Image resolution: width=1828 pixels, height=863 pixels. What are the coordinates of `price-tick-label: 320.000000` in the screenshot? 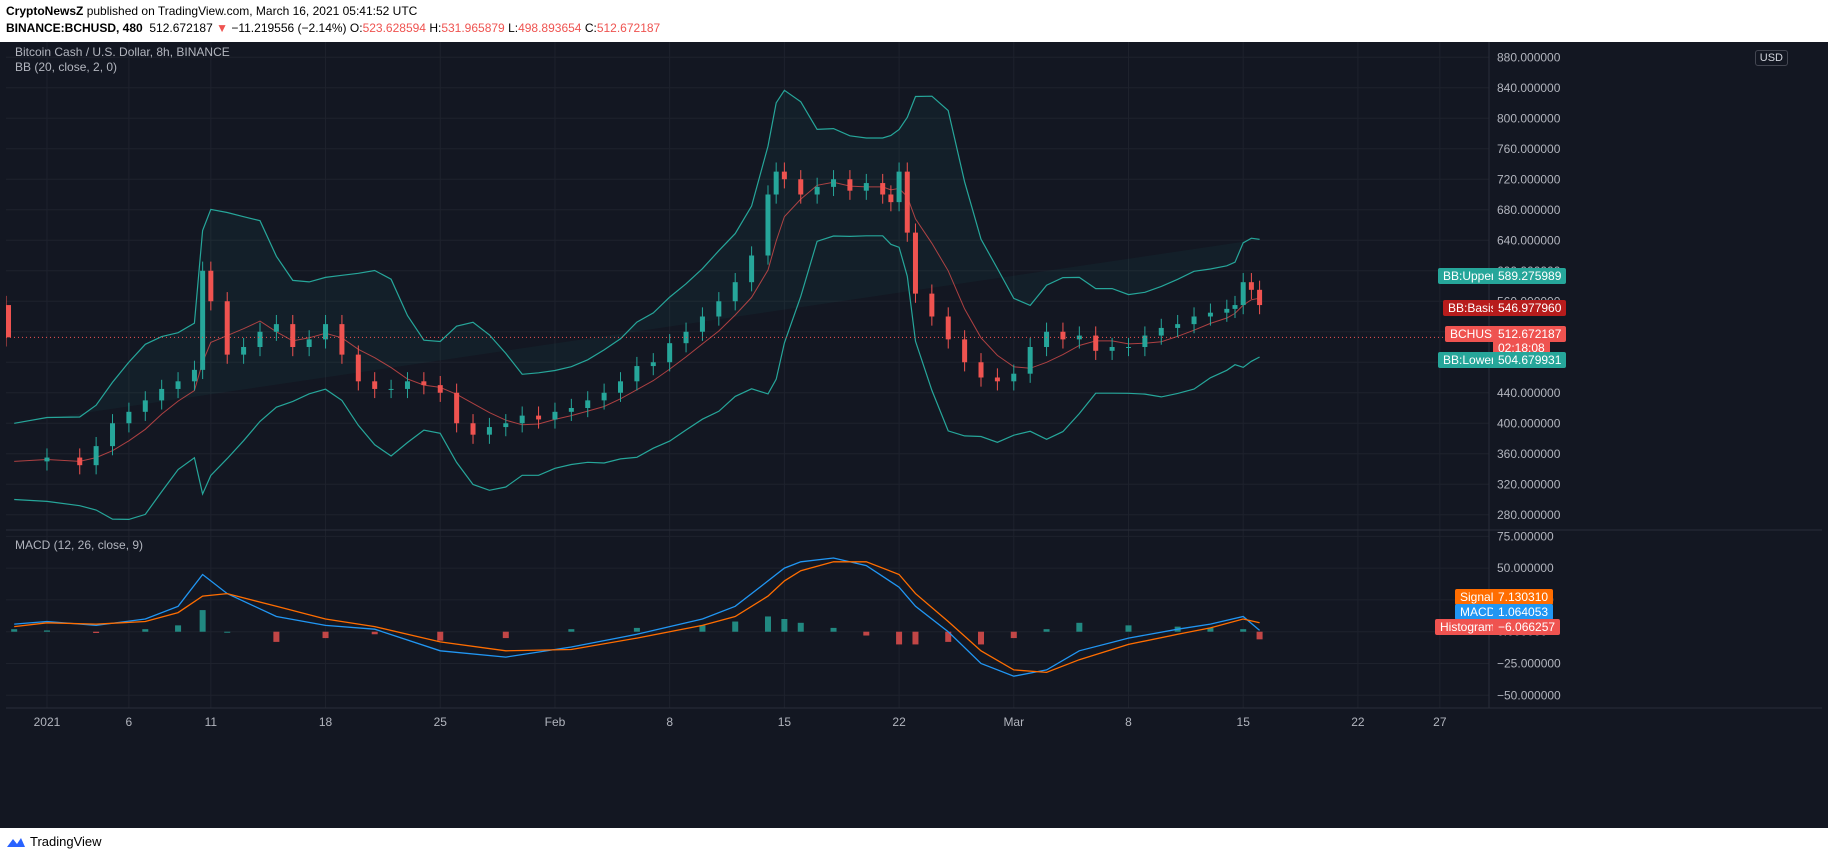 It's located at (1529, 484).